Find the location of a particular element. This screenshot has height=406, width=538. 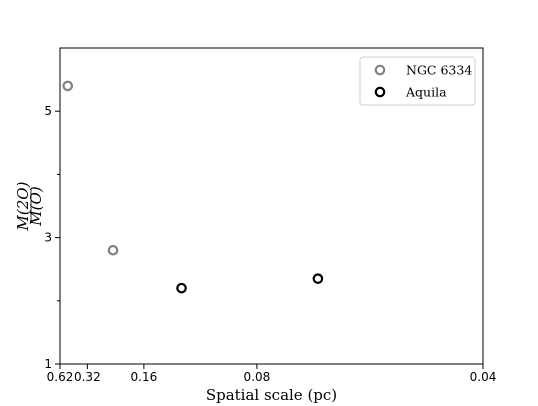

legend-label-aquila: Aquila is located at coordinates (426, 92).